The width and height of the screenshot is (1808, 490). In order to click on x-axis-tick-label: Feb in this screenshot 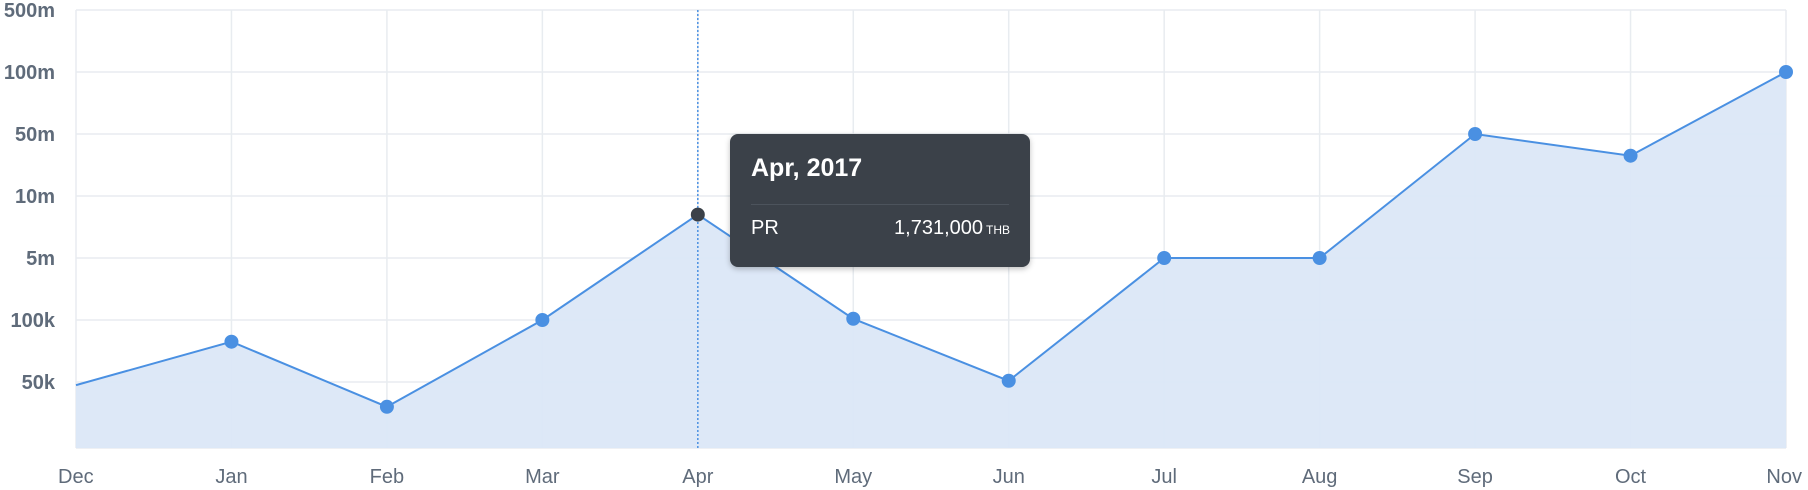, I will do `click(387, 477)`.